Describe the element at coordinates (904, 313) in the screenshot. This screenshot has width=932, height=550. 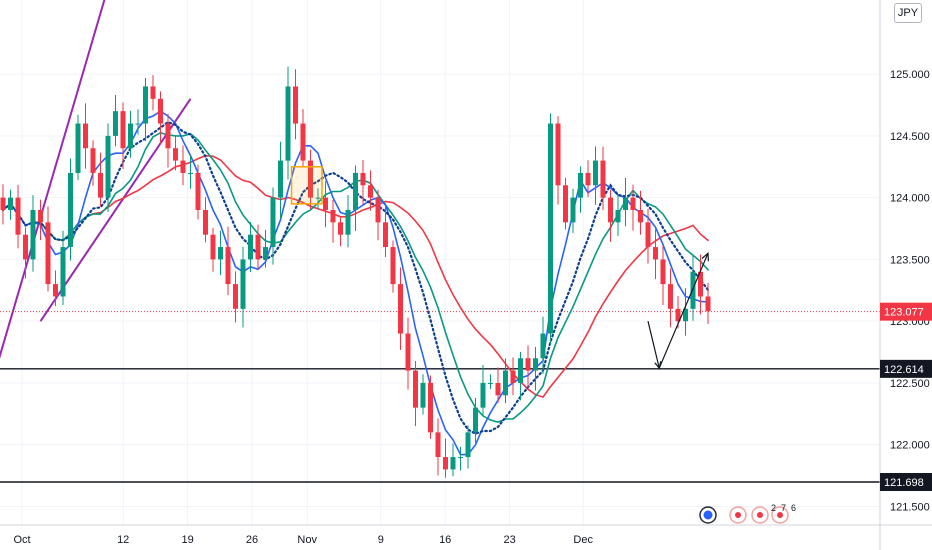
I see `price-tag-label: 123.077` at that location.